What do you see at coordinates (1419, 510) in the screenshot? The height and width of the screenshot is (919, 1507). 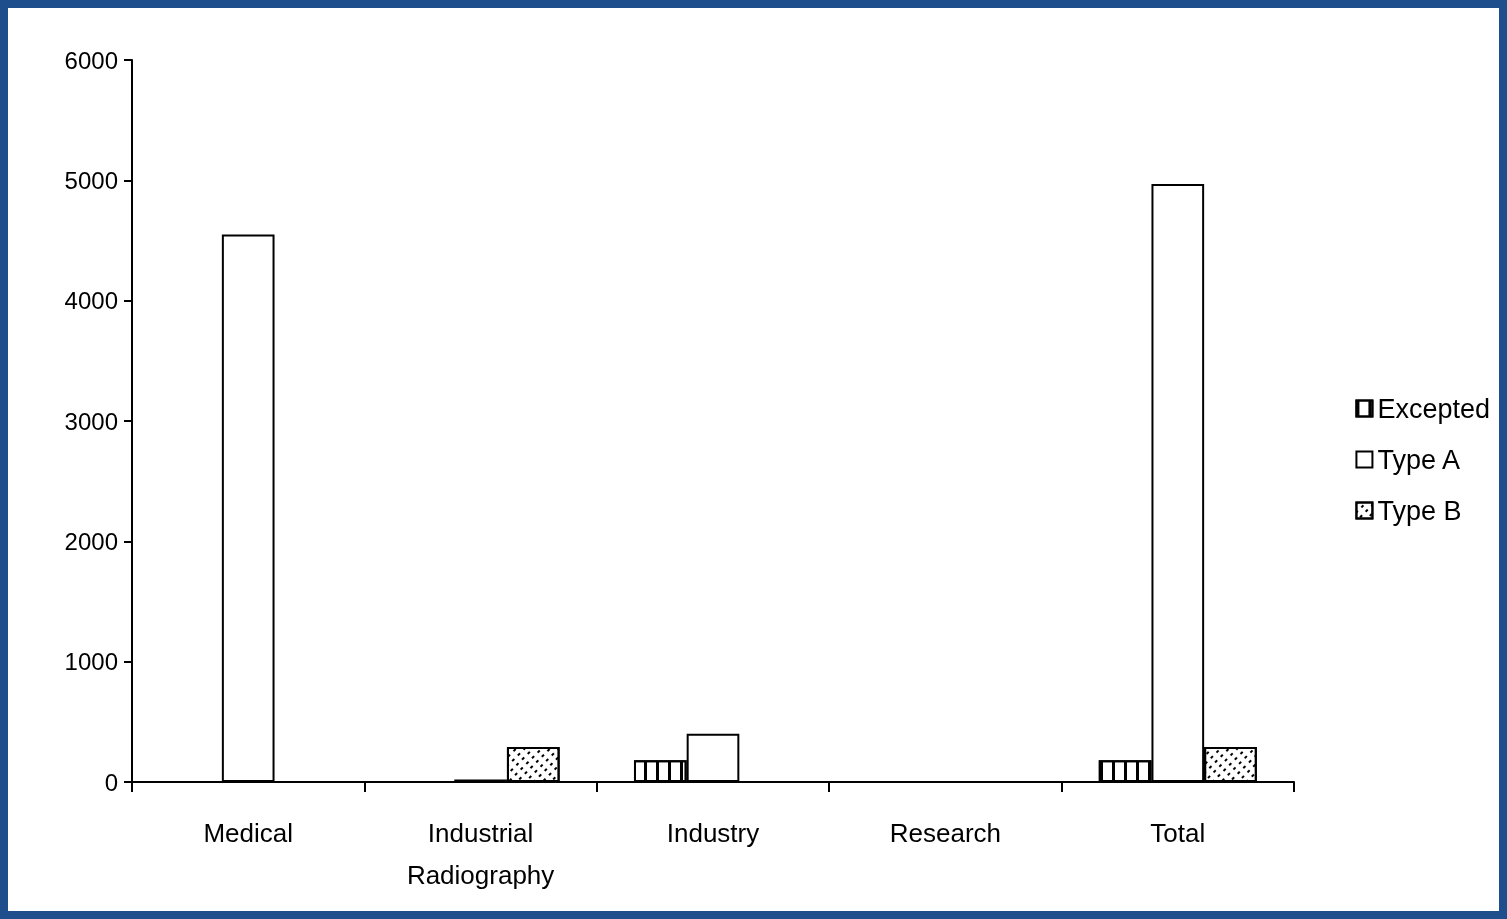 I see `legend-label: Type B` at bounding box center [1419, 510].